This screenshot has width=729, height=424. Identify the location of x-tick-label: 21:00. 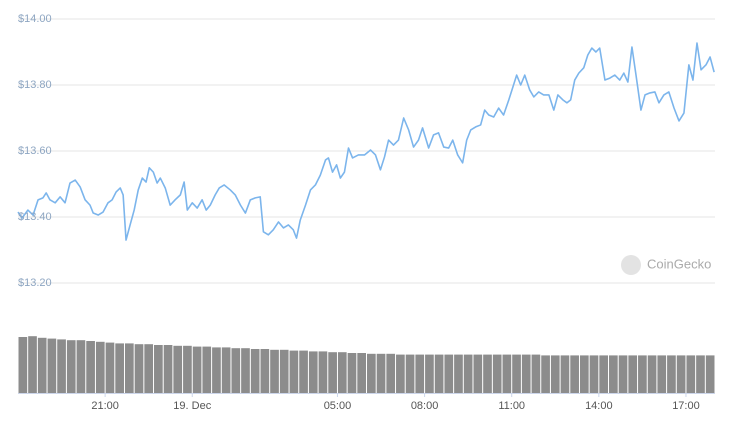
(105, 406).